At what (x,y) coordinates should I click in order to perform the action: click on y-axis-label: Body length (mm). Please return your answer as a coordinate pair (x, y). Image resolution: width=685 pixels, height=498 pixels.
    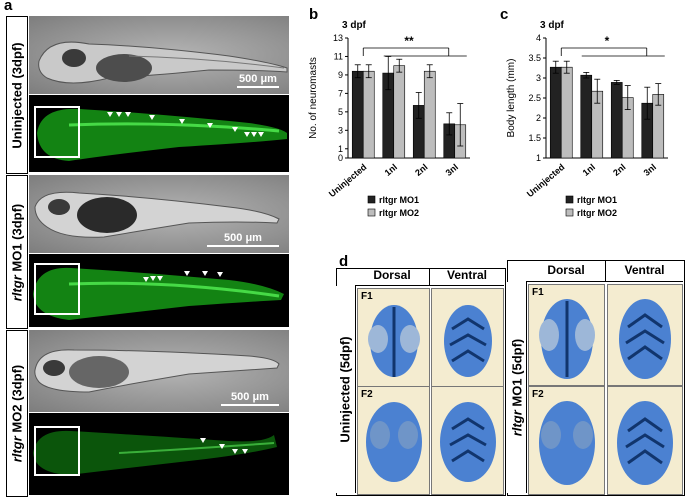
    Looking at the image, I should click on (511, 98).